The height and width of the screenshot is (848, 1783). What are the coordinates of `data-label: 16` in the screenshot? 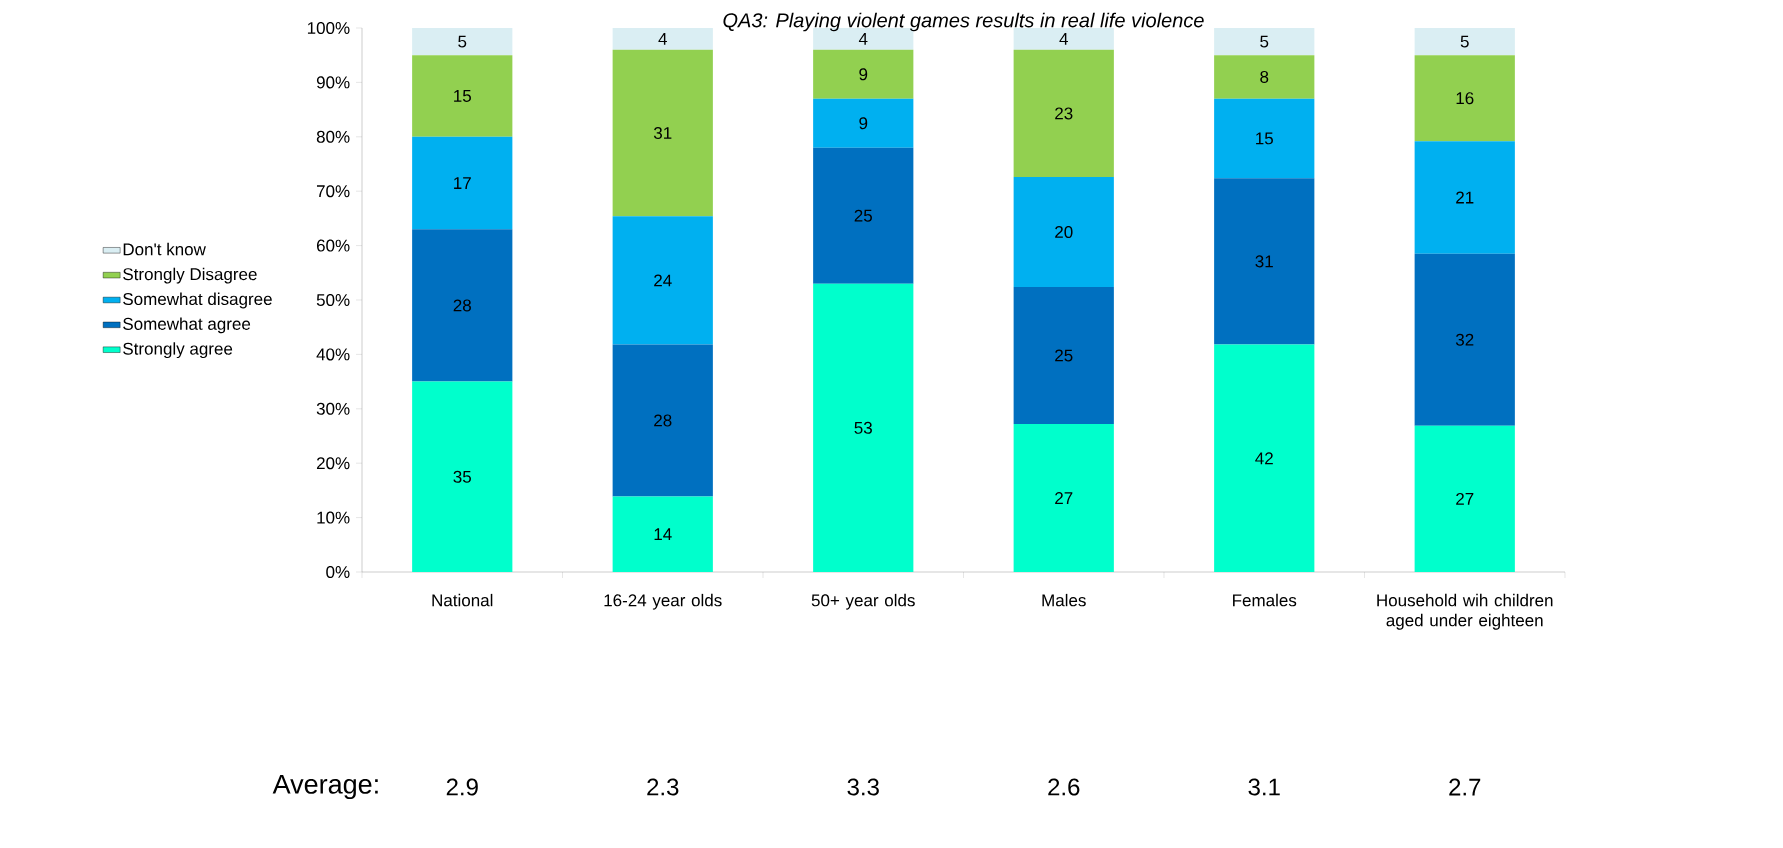 It's located at (1465, 98).